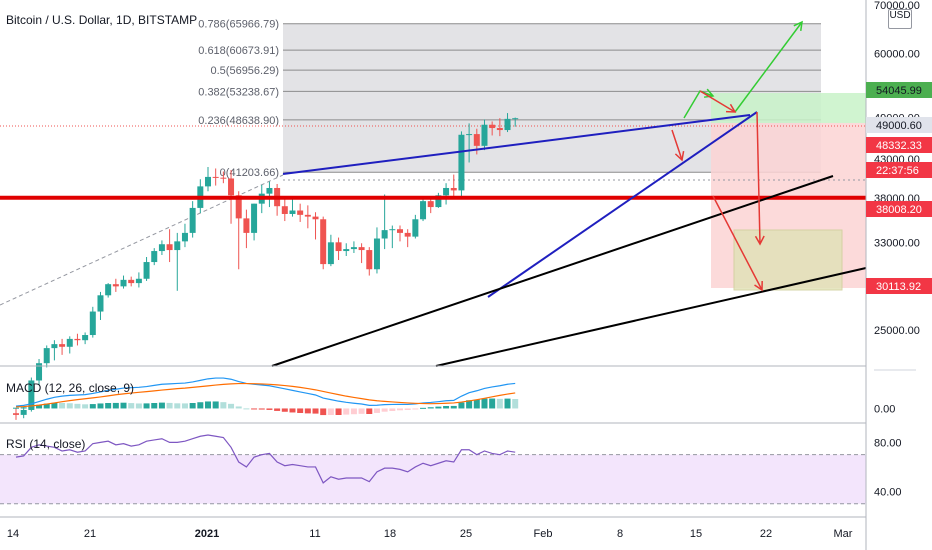 The width and height of the screenshot is (932, 550). What do you see at coordinates (245, 71) in the screenshot?
I see `fib-level-label: 0.5(56956.29)` at bounding box center [245, 71].